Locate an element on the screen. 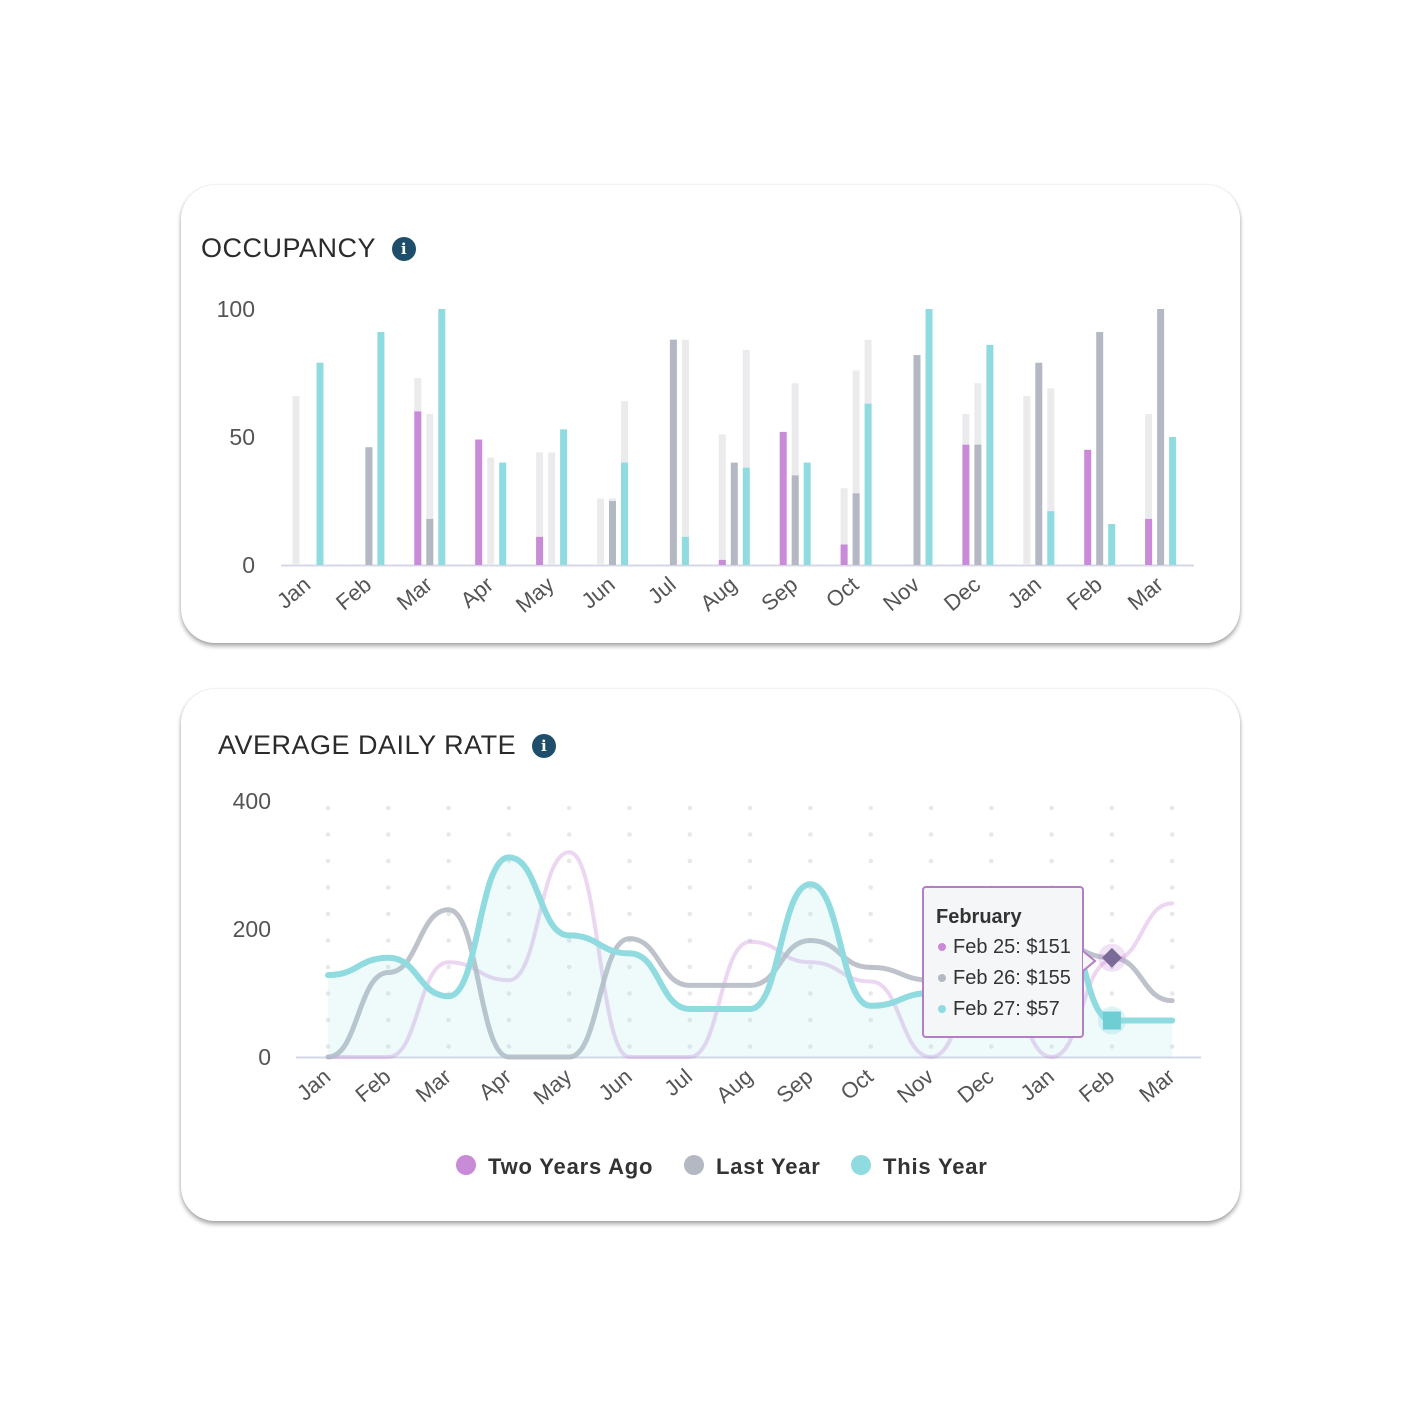 The width and height of the screenshot is (1424, 1406). x-tick-label: Apr is located at coordinates (495, 1084).